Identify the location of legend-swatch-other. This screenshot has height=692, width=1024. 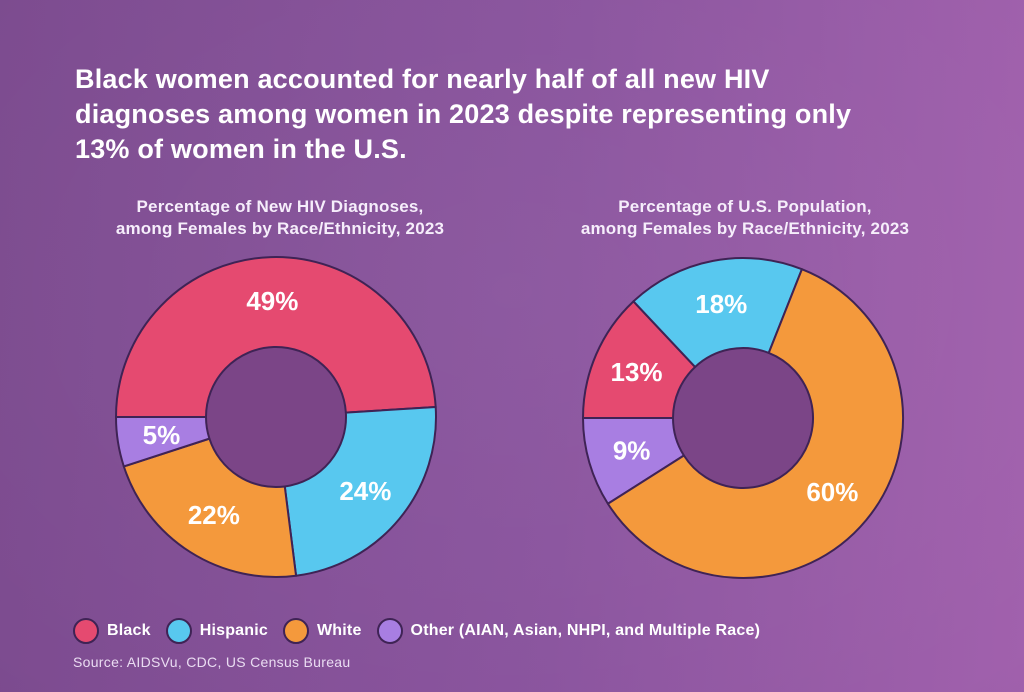
(389, 631).